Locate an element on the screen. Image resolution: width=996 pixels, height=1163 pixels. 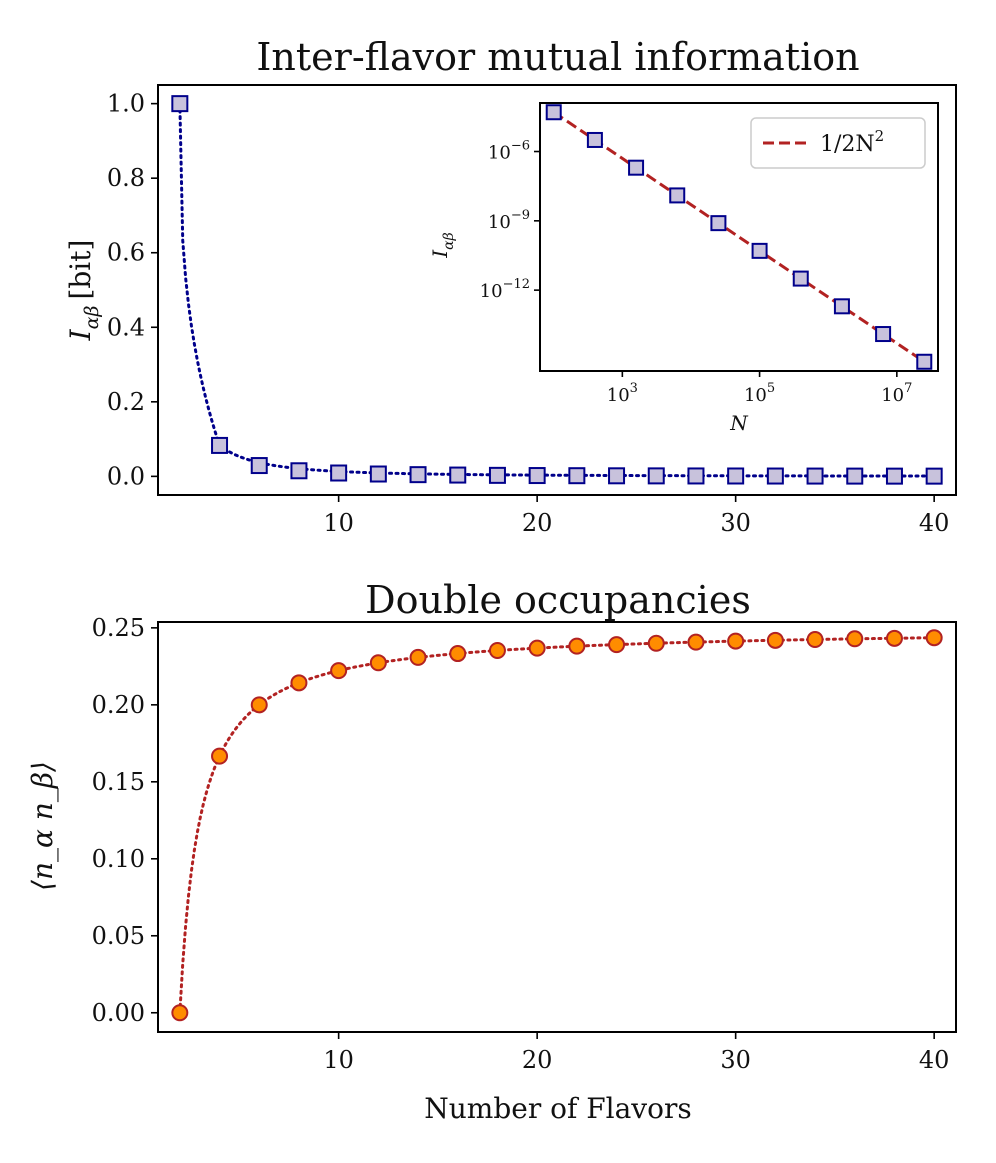
y-tick-label: 0.0 is located at coordinates (126, 476).